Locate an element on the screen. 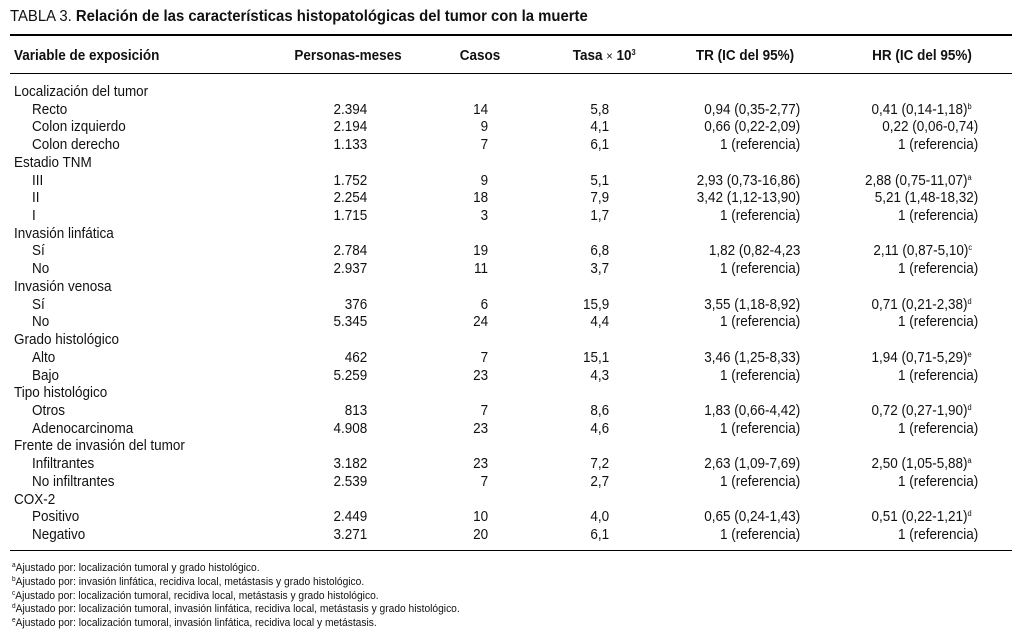  cell: 2.394 is located at coordinates (350, 109).